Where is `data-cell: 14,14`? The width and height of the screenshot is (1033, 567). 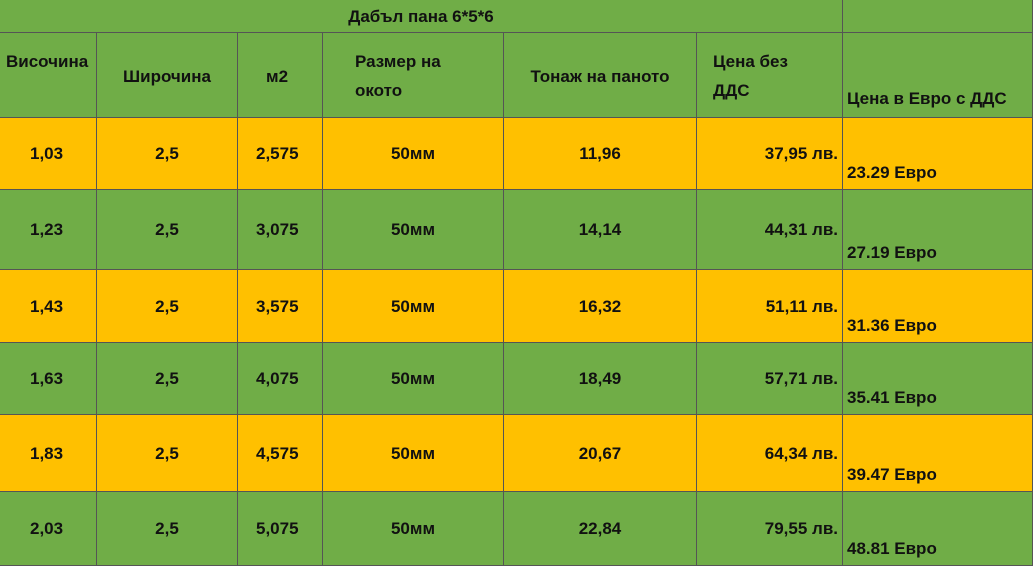 data-cell: 14,14 is located at coordinates (600, 230).